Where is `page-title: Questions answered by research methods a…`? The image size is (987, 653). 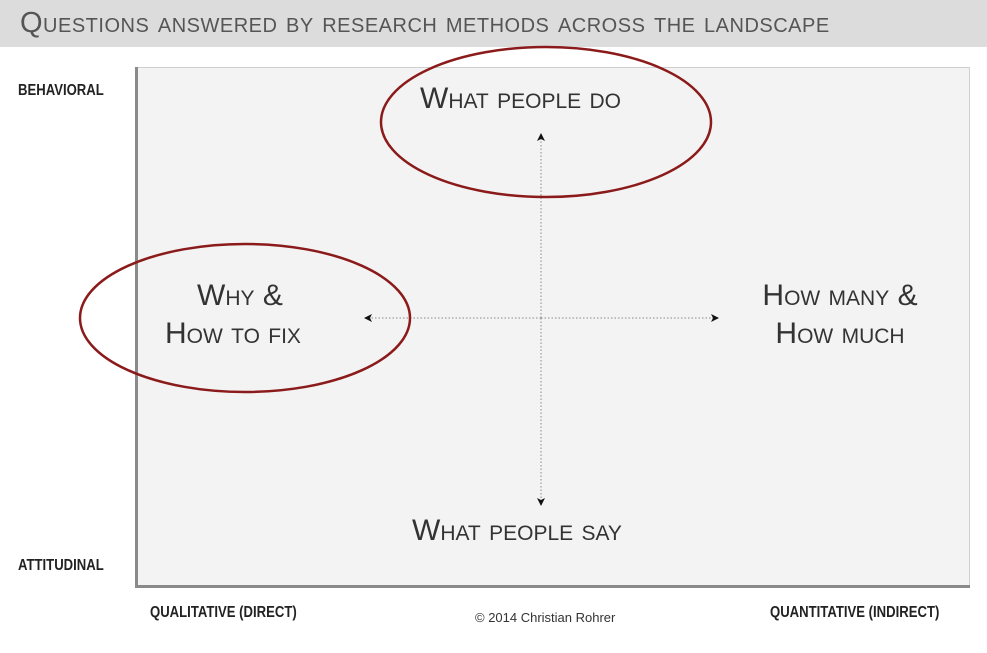 page-title: Questions answered by research methods a… is located at coordinates (425, 23).